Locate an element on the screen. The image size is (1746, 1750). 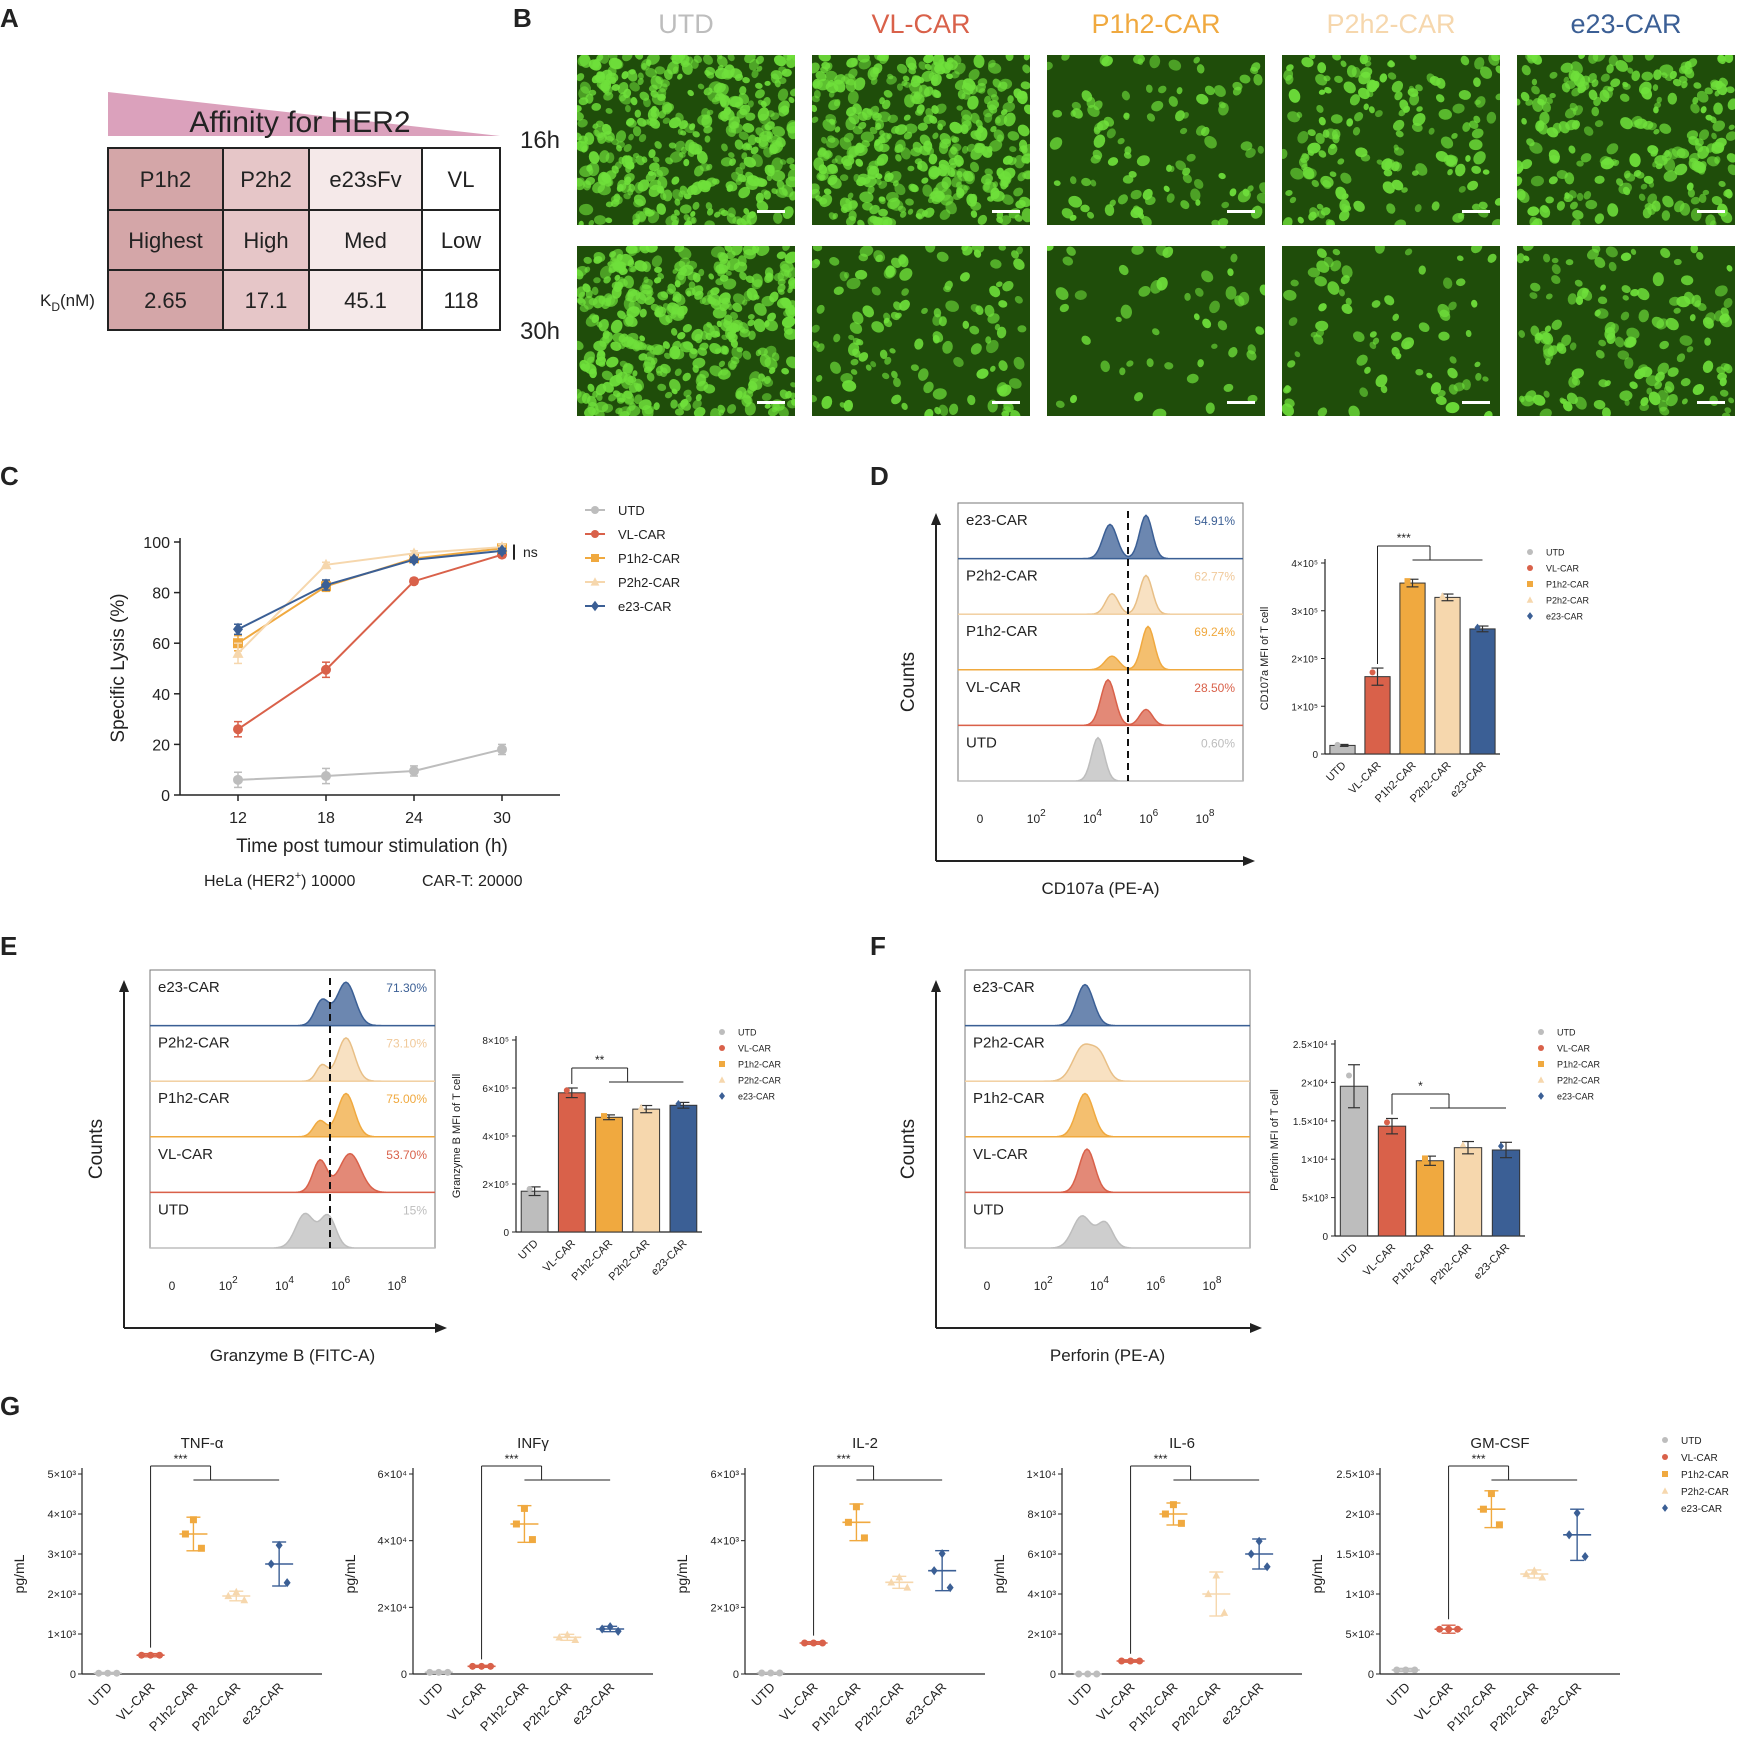
sig-stars: * is located at coordinates (1420, 1086).